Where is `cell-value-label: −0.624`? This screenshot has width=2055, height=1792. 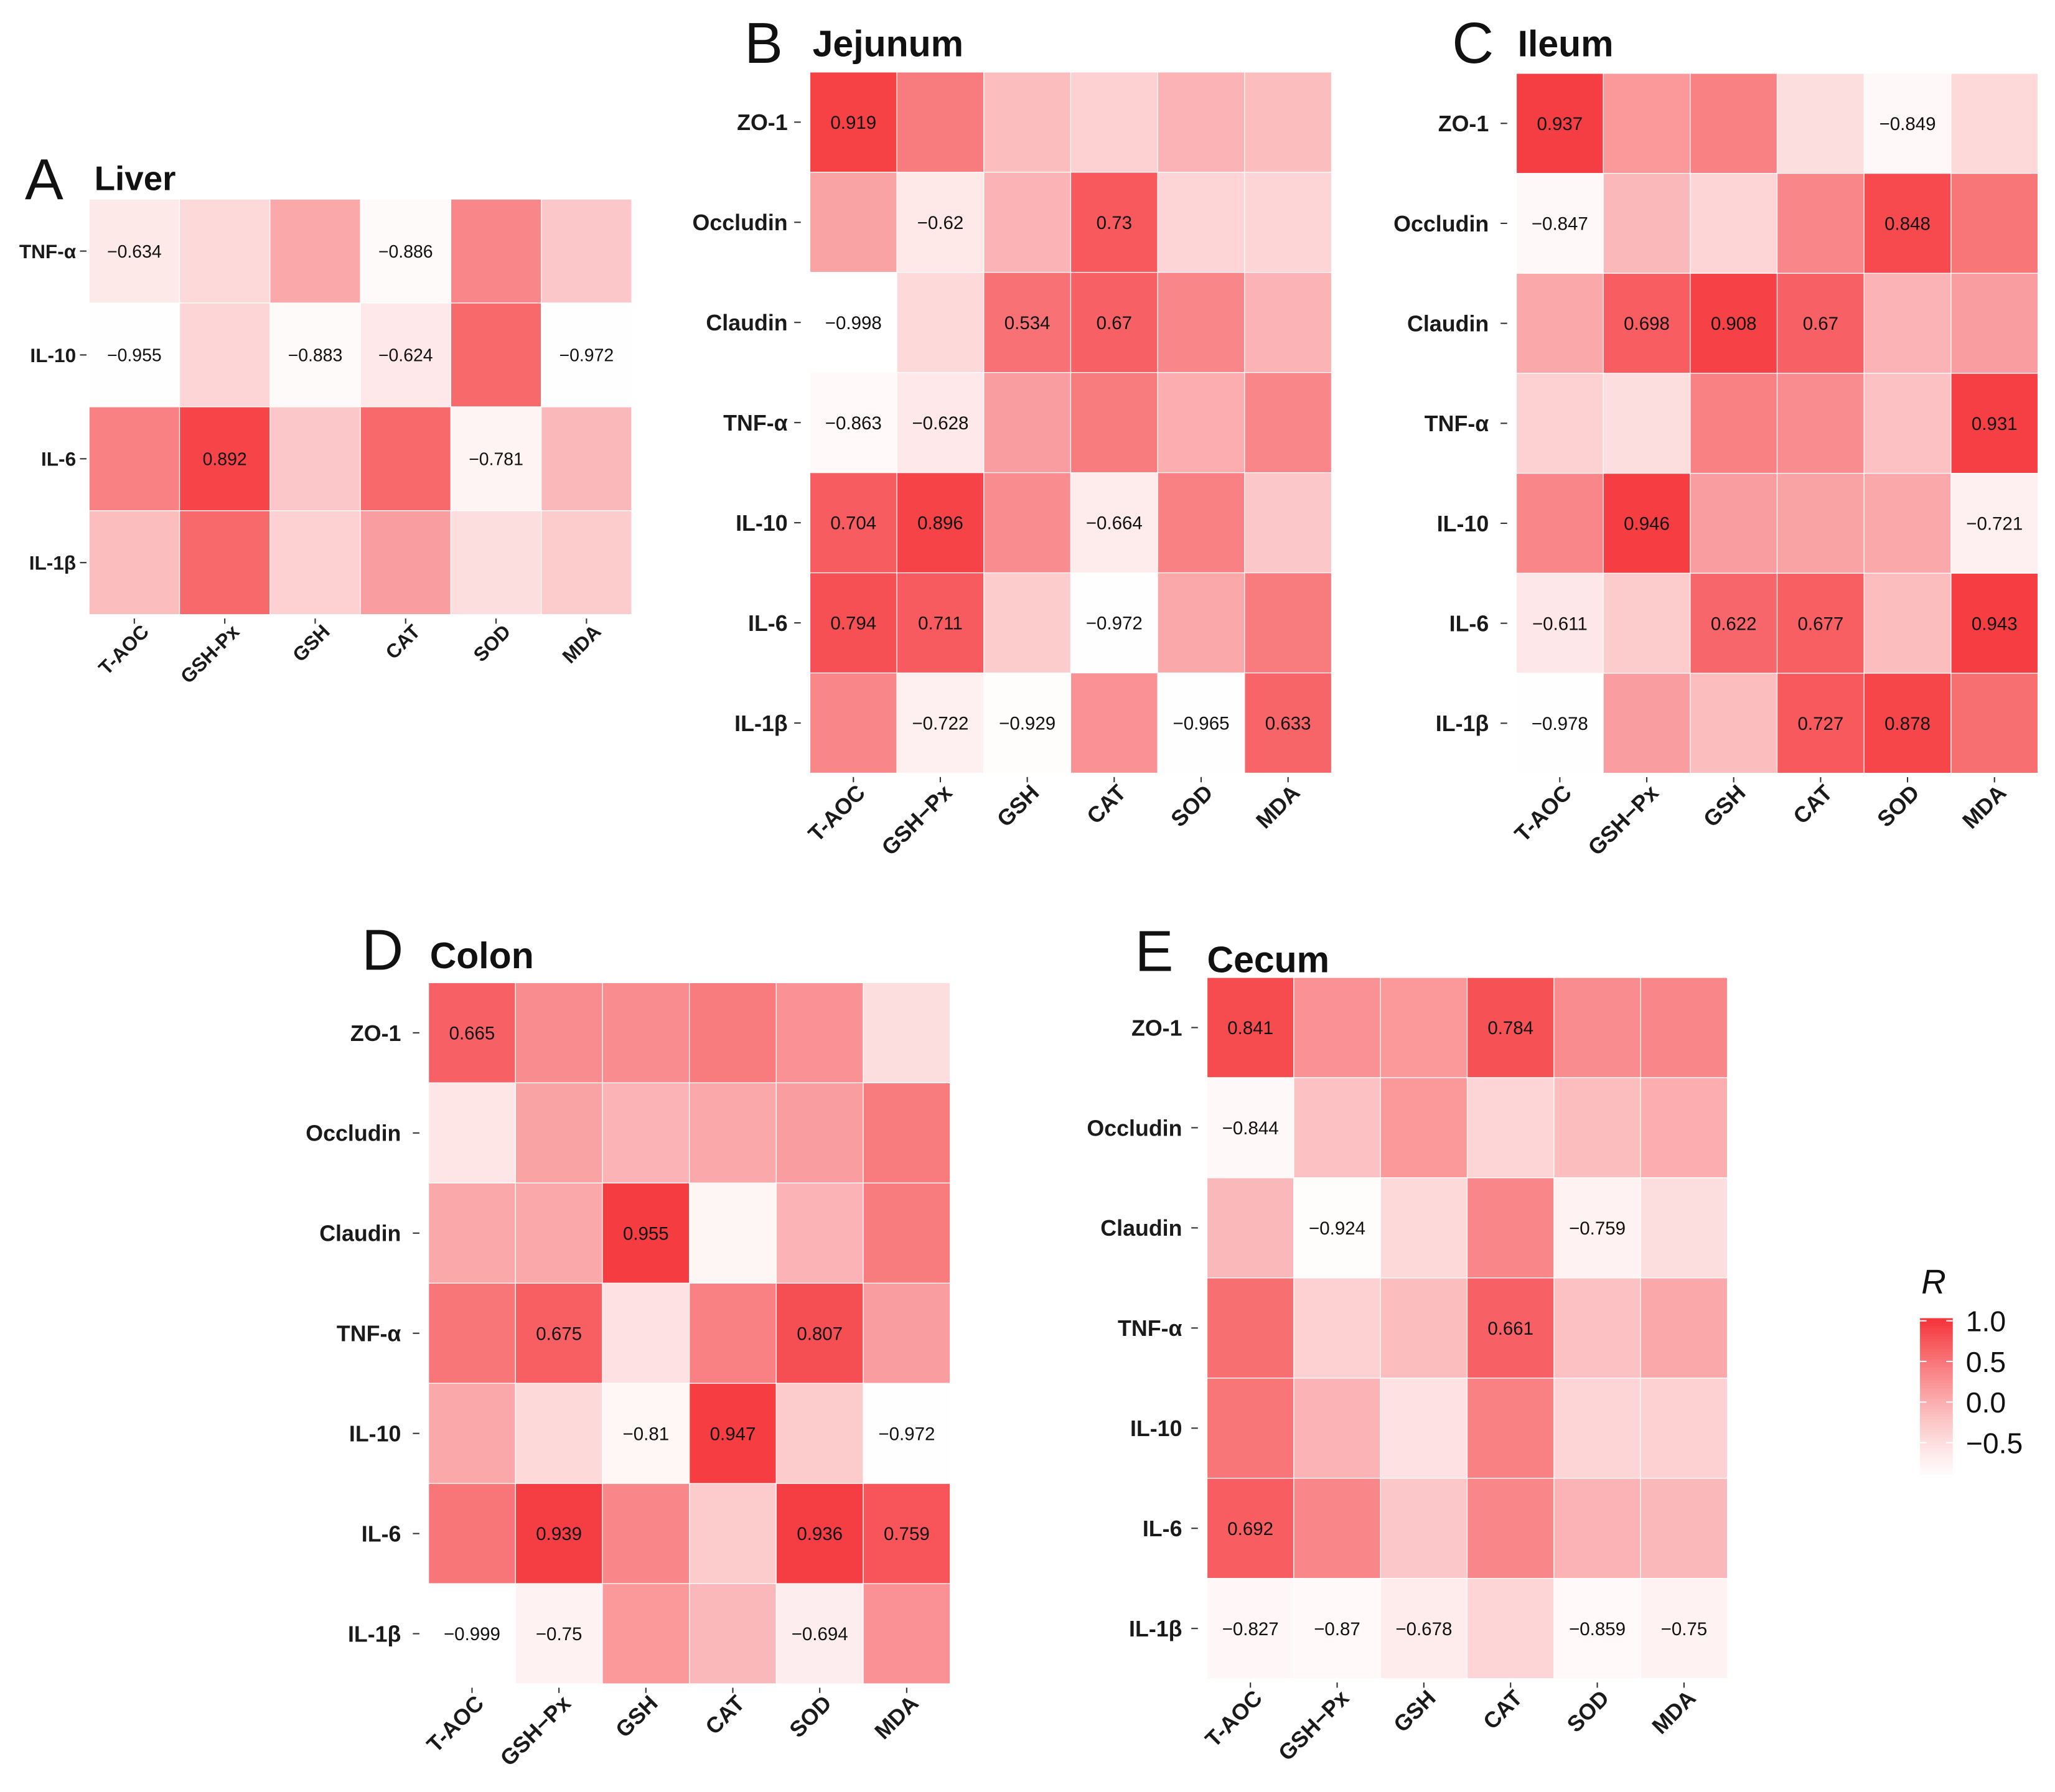 cell-value-label: −0.624 is located at coordinates (405, 356).